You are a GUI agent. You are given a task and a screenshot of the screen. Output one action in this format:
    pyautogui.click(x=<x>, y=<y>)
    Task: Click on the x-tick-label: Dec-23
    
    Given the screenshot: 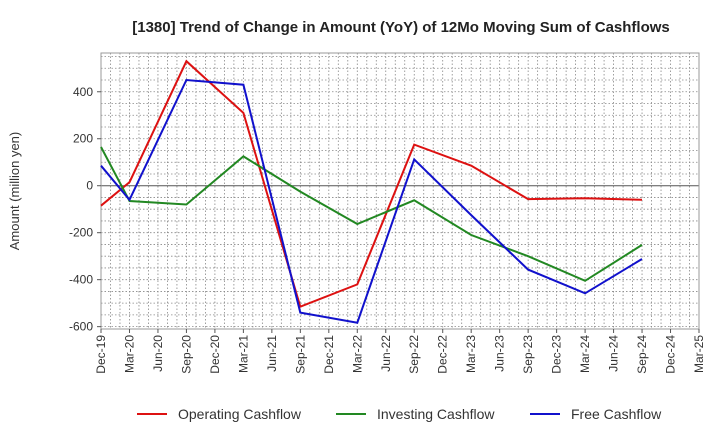 What is the action you would take?
    pyautogui.click(x=557, y=354)
    